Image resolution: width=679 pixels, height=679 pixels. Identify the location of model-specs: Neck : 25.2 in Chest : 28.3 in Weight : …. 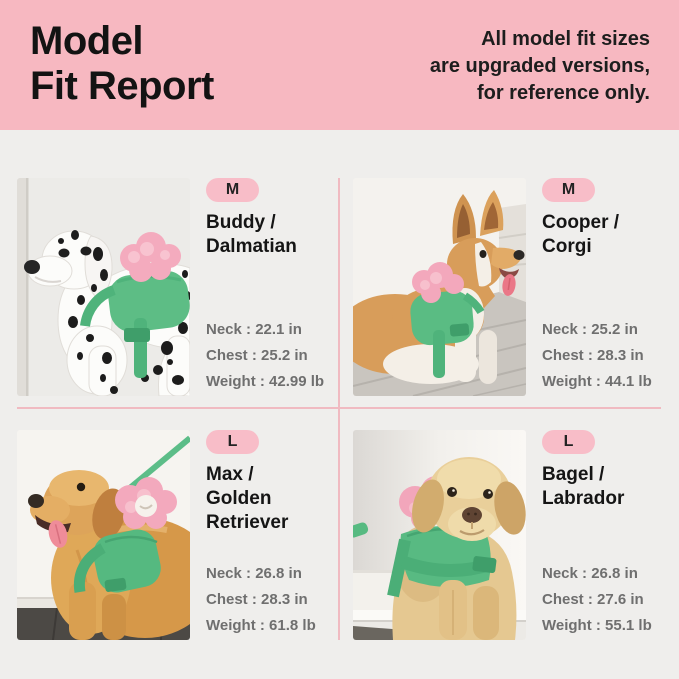
(608, 356).